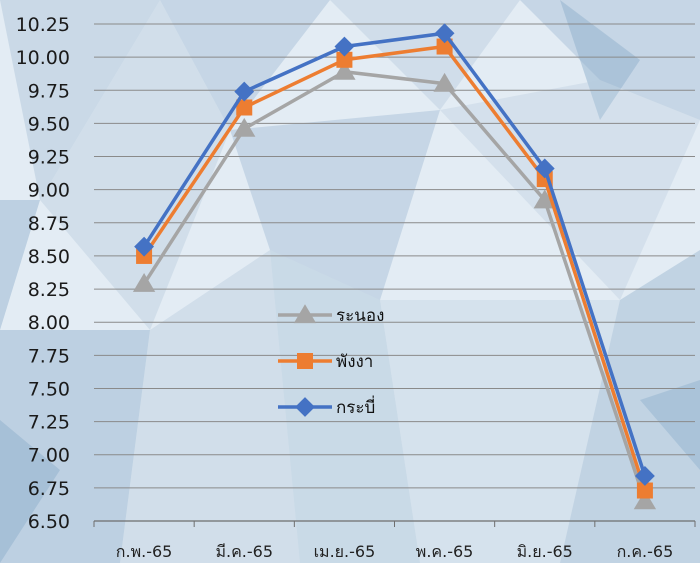 Image resolution: width=700 pixels, height=563 pixels. What do you see at coordinates (49, 191) in the screenshot?
I see `y-tick-label: 9.00` at bounding box center [49, 191].